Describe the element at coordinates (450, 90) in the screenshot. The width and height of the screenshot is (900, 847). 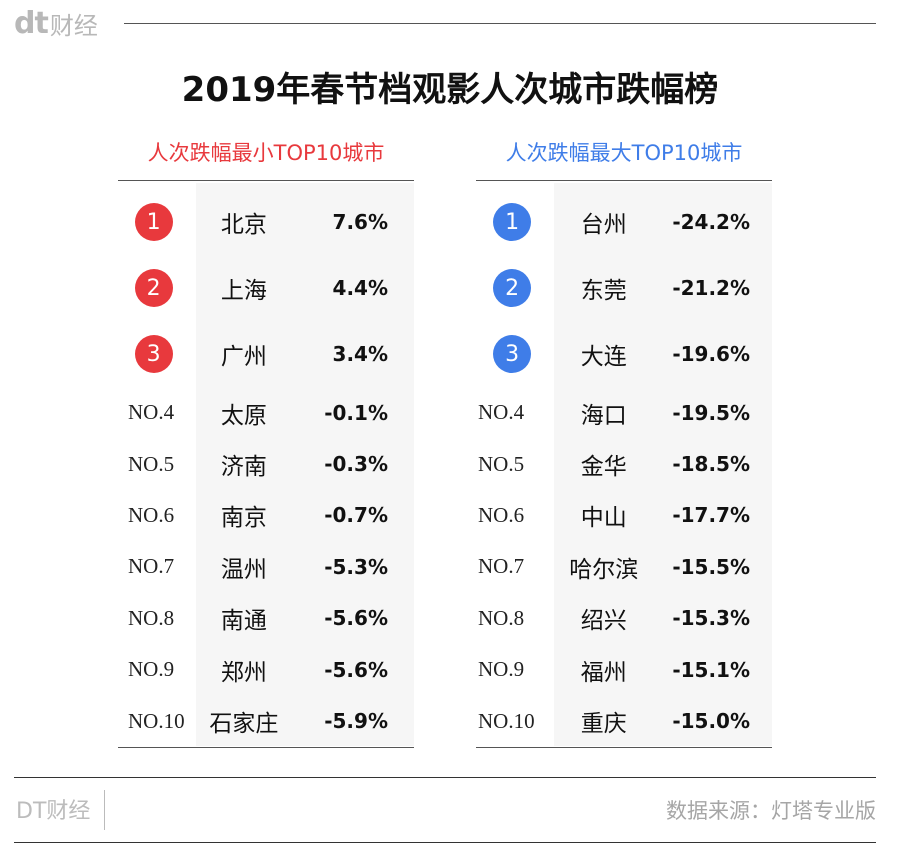
I see `page-title: 2019年春节档观影人次城市跌幅榜` at that location.